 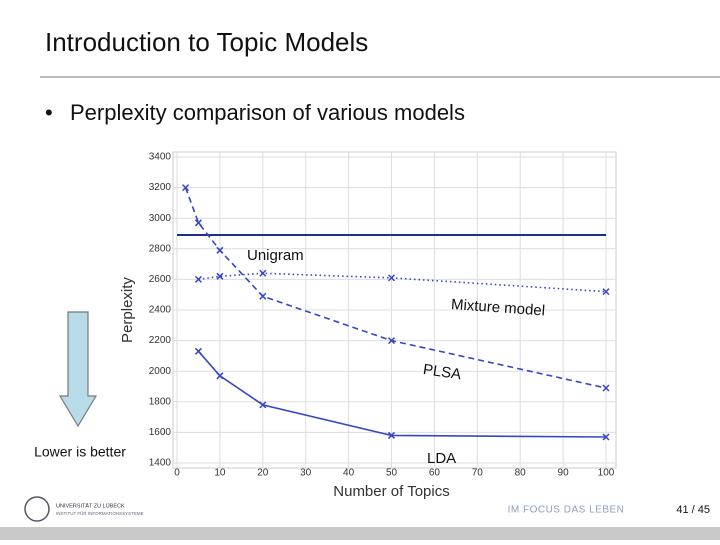 I want to click on logo-text: UNIVERSITÄT ZU LÜBECK, so click(x=90, y=505).